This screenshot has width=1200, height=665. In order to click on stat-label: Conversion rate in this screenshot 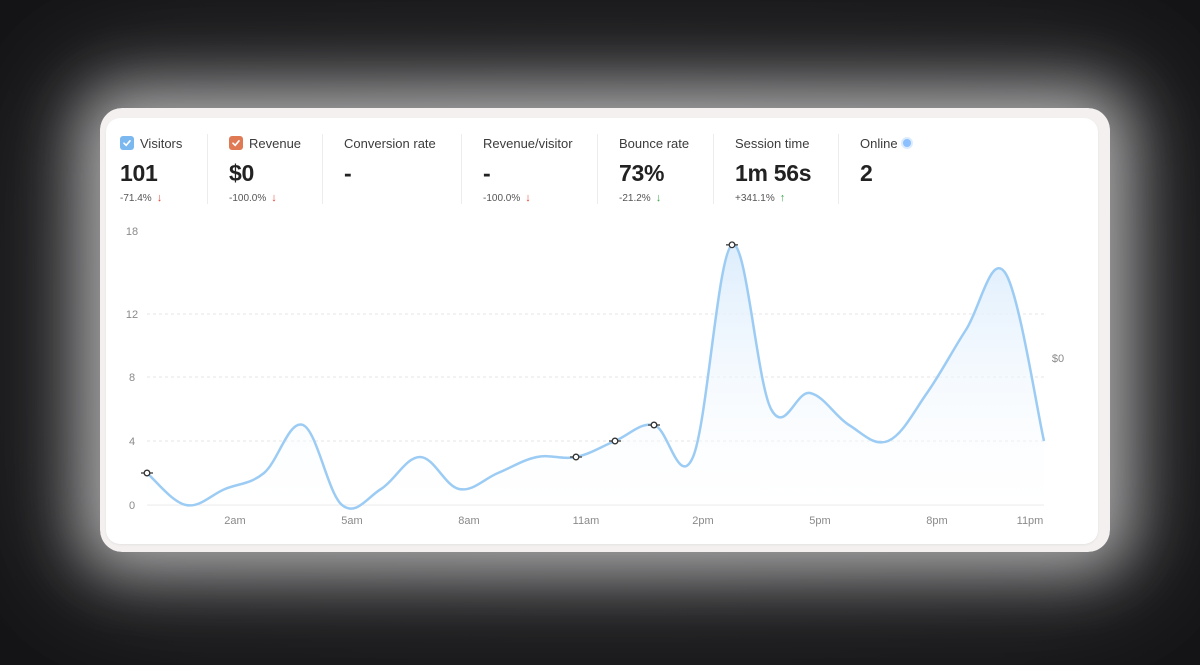, I will do `click(390, 143)`.